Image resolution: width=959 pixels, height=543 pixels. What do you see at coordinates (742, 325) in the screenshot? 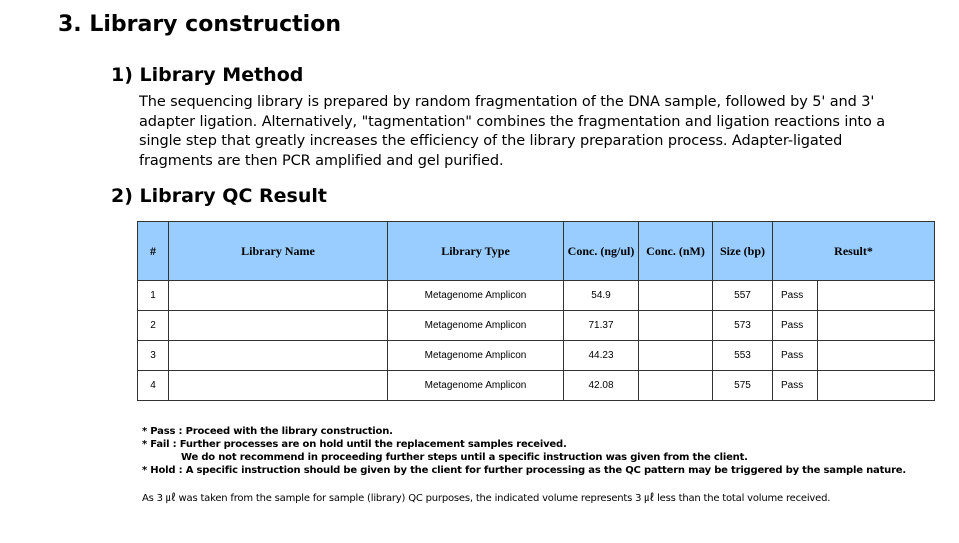
I see `cell-size: 573` at bounding box center [742, 325].